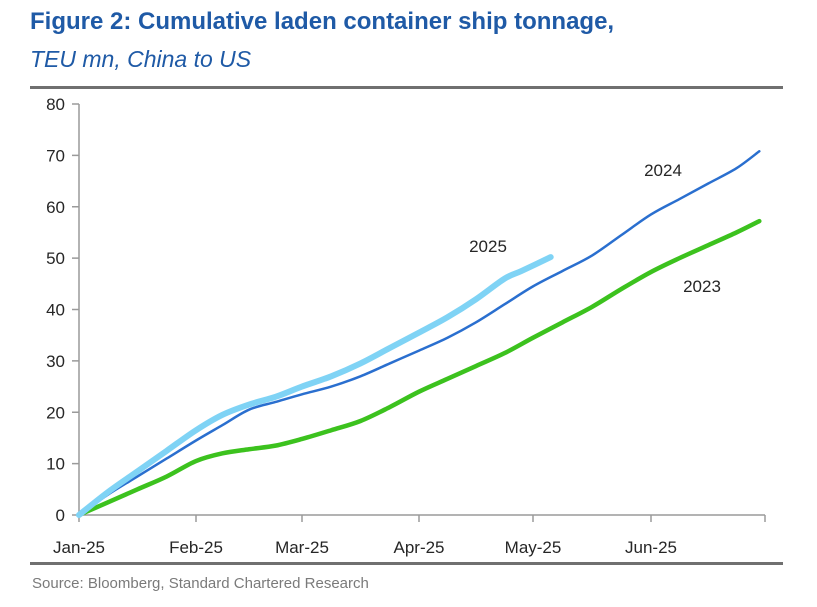 Image resolution: width=817 pixels, height=607 pixels. Describe the element at coordinates (60, 515) in the screenshot. I see `y-tick-label: 0` at that location.